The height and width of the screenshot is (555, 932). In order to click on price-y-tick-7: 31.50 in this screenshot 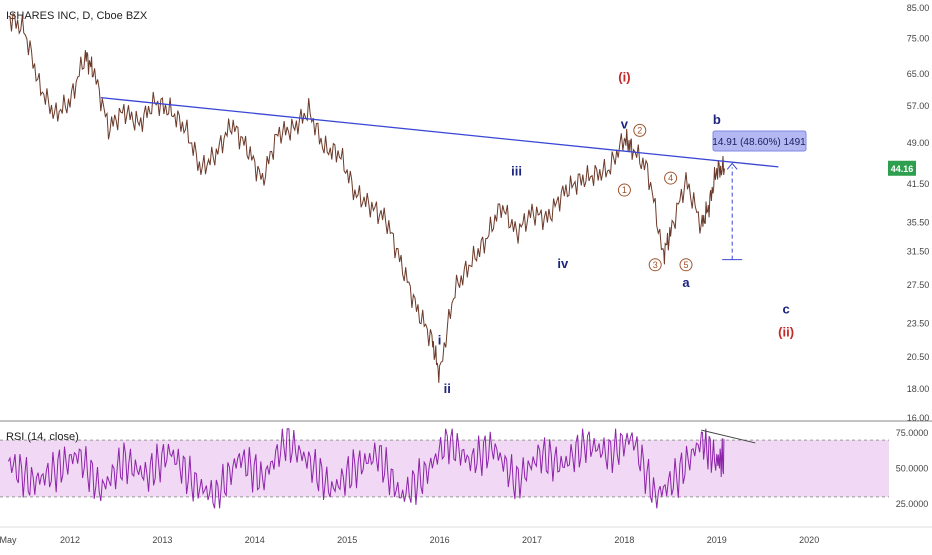, I will do `click(918, 252)`.